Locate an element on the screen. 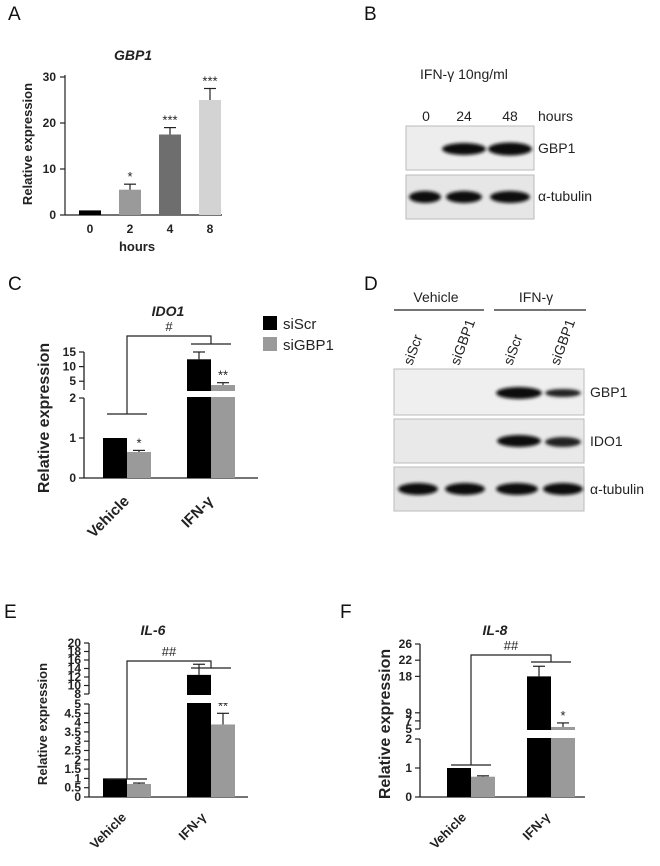 This screenshot has height=866, width=660. panel-label-b: B is located at coordinates (370, 14).